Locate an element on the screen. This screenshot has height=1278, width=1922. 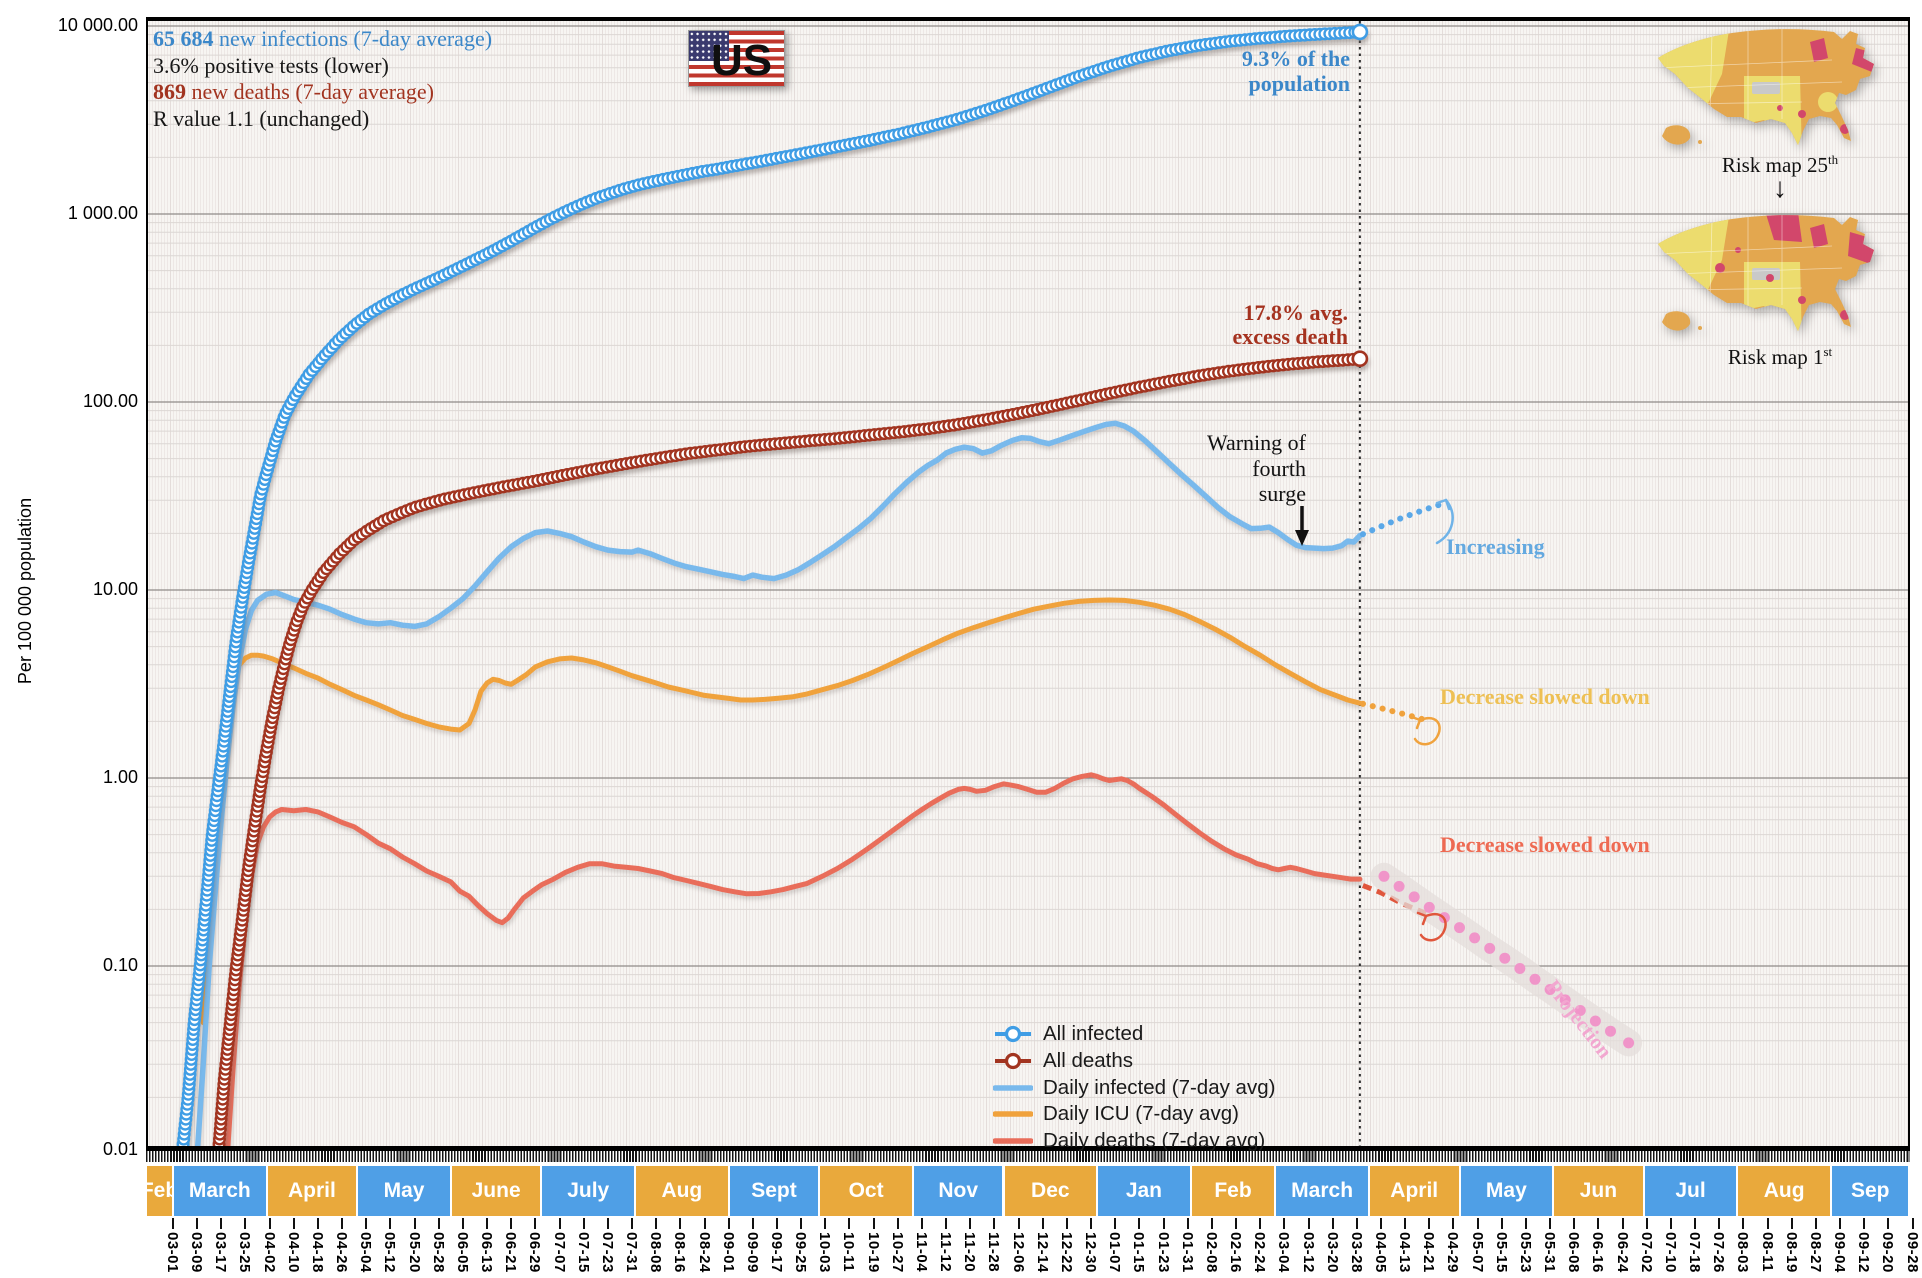
date-label: 01-23 is located at coordinates (1163, 1252).